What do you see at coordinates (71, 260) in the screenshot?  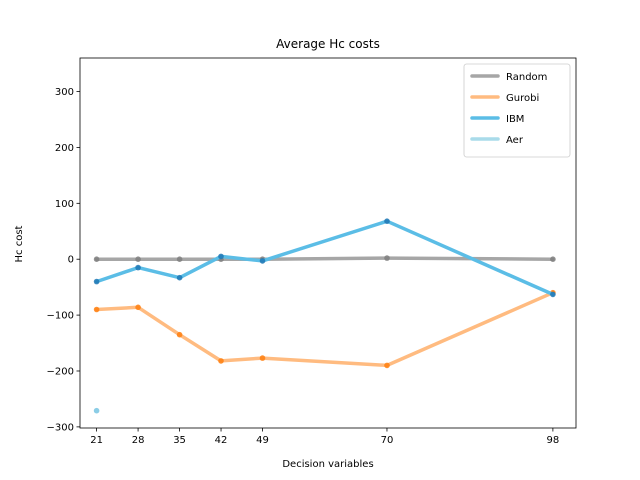 I see `y-tick-label: 0` at bounding box center [71, 260].